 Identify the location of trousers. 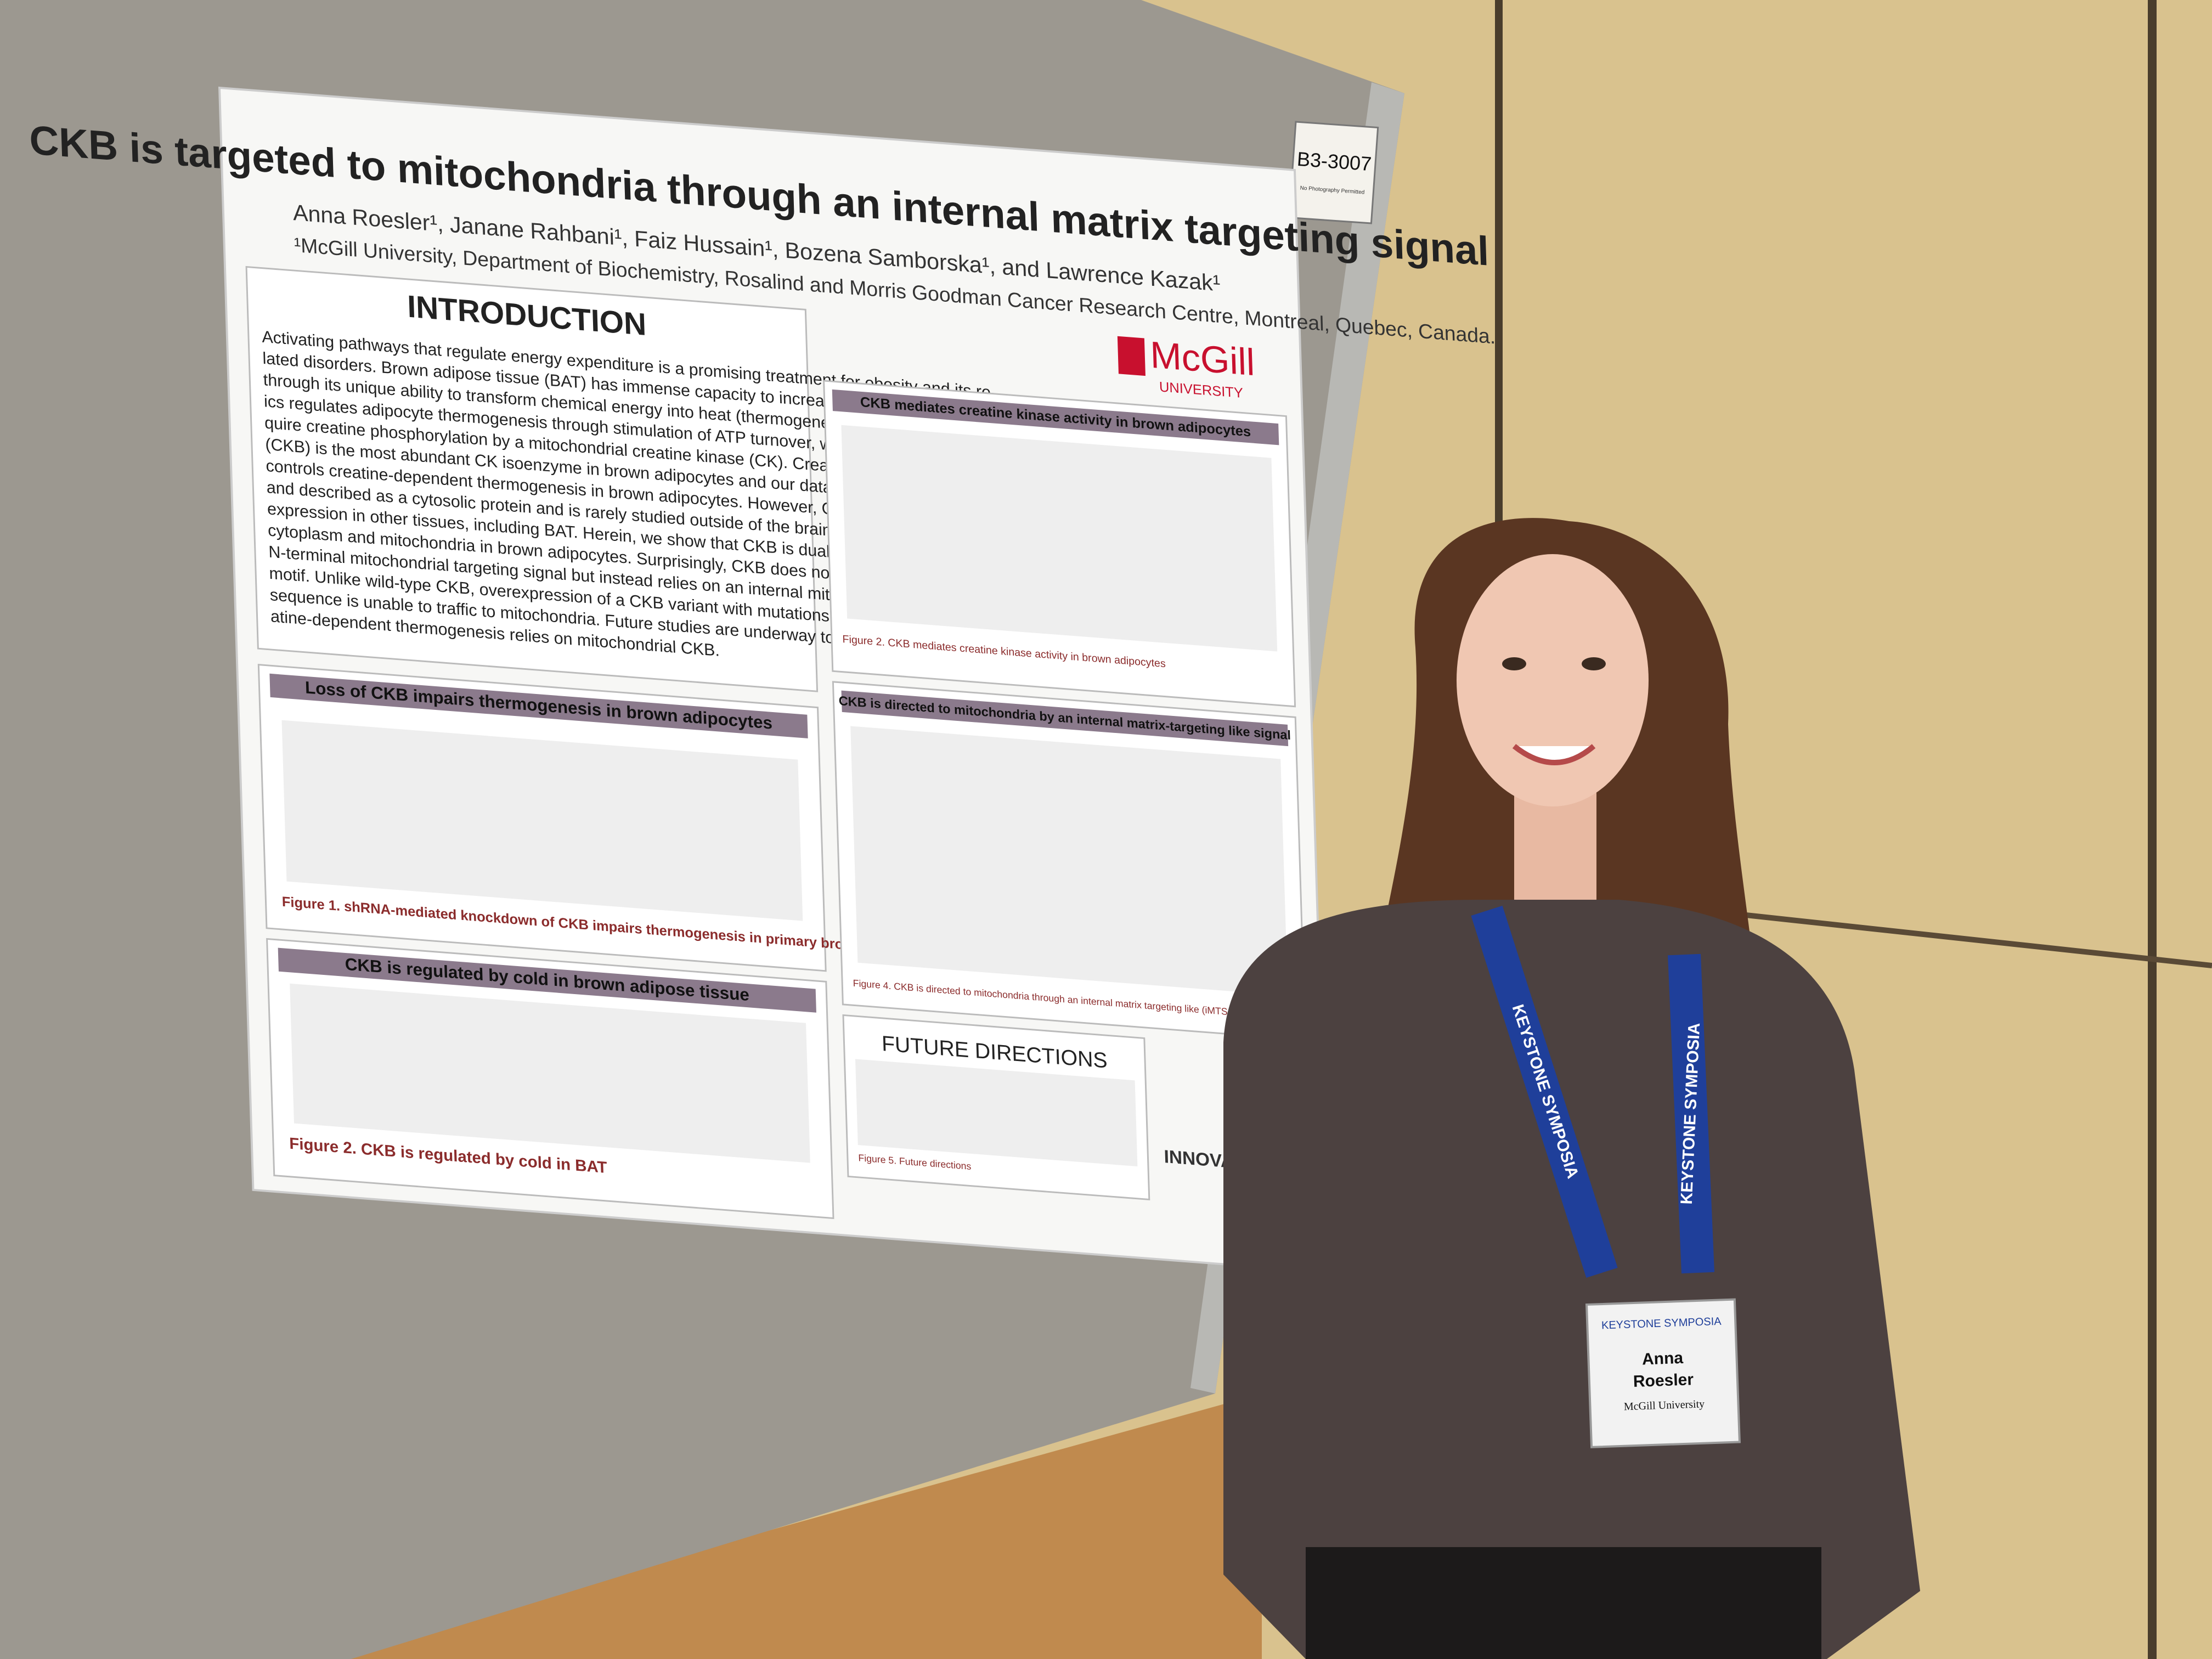
(1564, 1603).